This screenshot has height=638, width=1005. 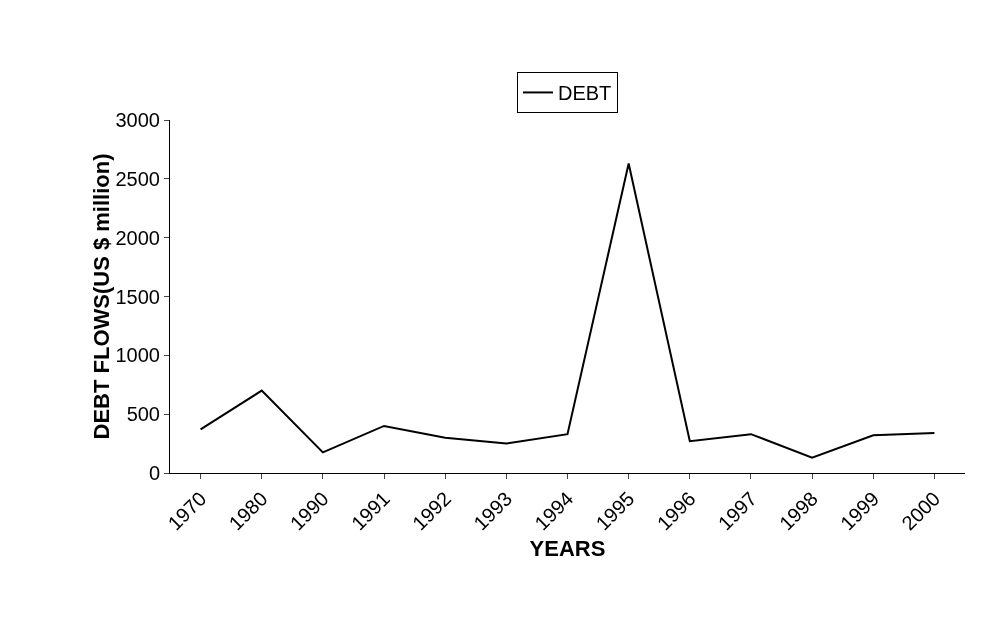 I want to click on y-tick-label: 3000, so click(x=137, y=120).